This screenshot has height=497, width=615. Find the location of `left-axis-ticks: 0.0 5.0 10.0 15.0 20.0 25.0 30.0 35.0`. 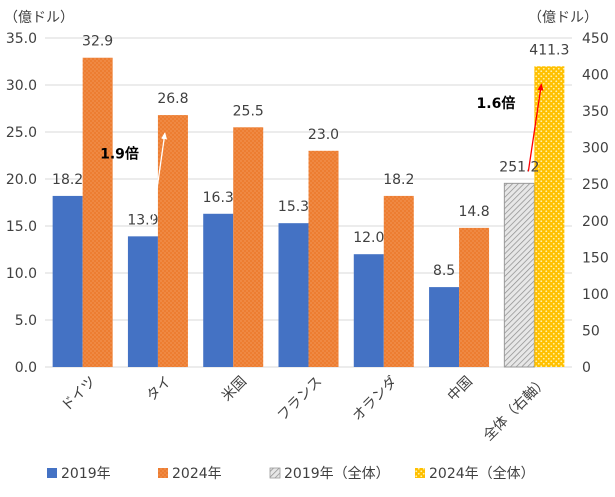

left-axis-ticks: 0.0 5.0 10.0 15.0 20.0 25.0 30.0 35.0 is located at coordinates (21, 203).